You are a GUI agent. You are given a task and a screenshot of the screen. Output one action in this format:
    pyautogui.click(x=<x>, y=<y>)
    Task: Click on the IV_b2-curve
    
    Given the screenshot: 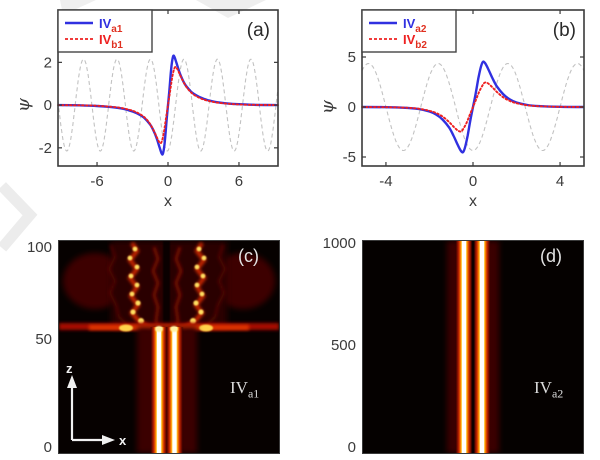 What is the action you would take?
    pyautogui.click(x=473, y=107)
    